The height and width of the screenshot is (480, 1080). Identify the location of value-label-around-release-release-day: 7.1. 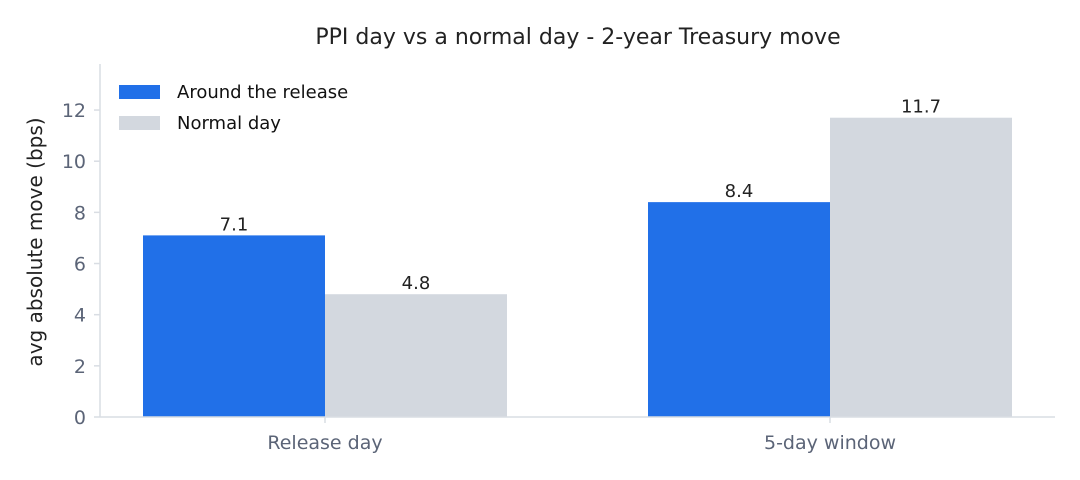
(234, 224).